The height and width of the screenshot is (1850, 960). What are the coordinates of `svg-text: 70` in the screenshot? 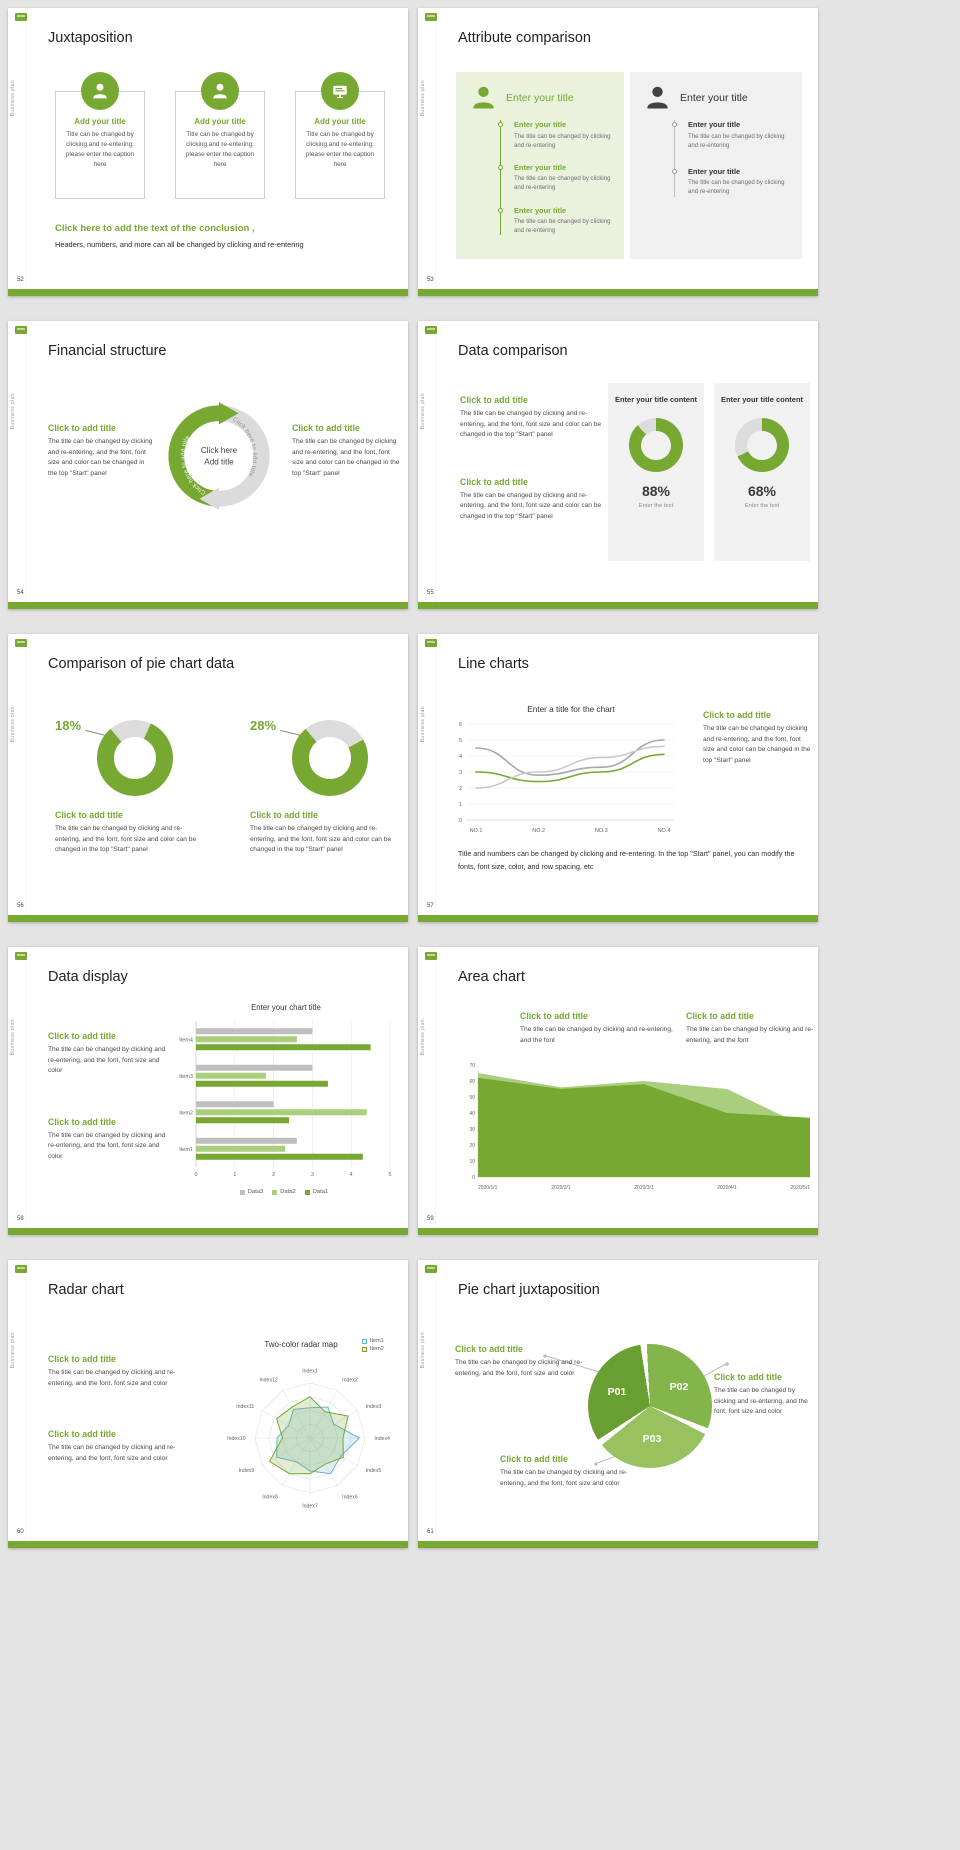 It's located at (472, 1066).